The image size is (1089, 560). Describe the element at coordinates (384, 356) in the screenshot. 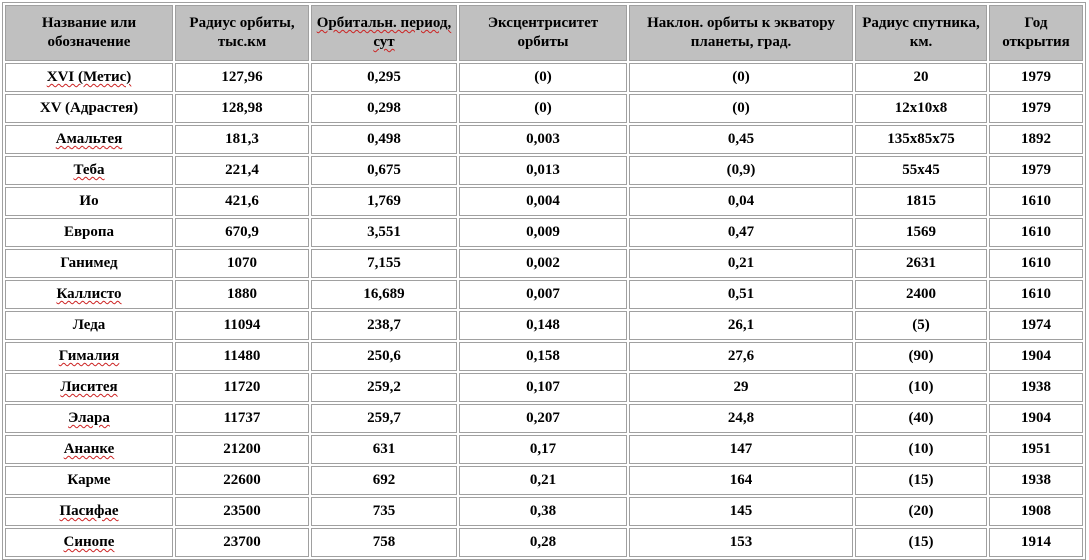

I see `cell-orbital-period: 250,6` at that location.